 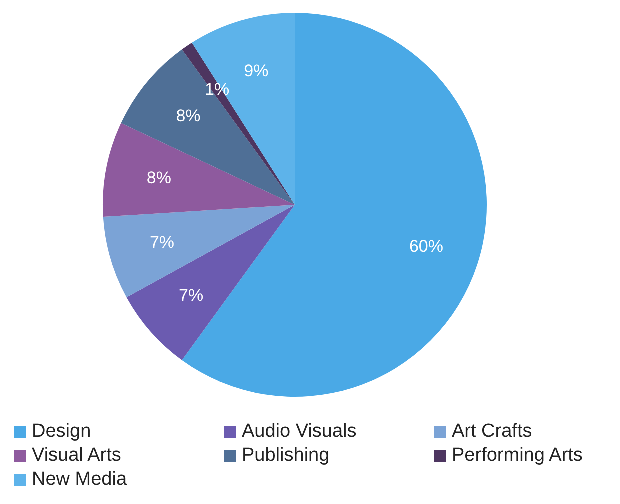 What do you see at coordinates (62, 431) in the screenshot?
I see `legend-label: Design` at bounding box center [62, 431].